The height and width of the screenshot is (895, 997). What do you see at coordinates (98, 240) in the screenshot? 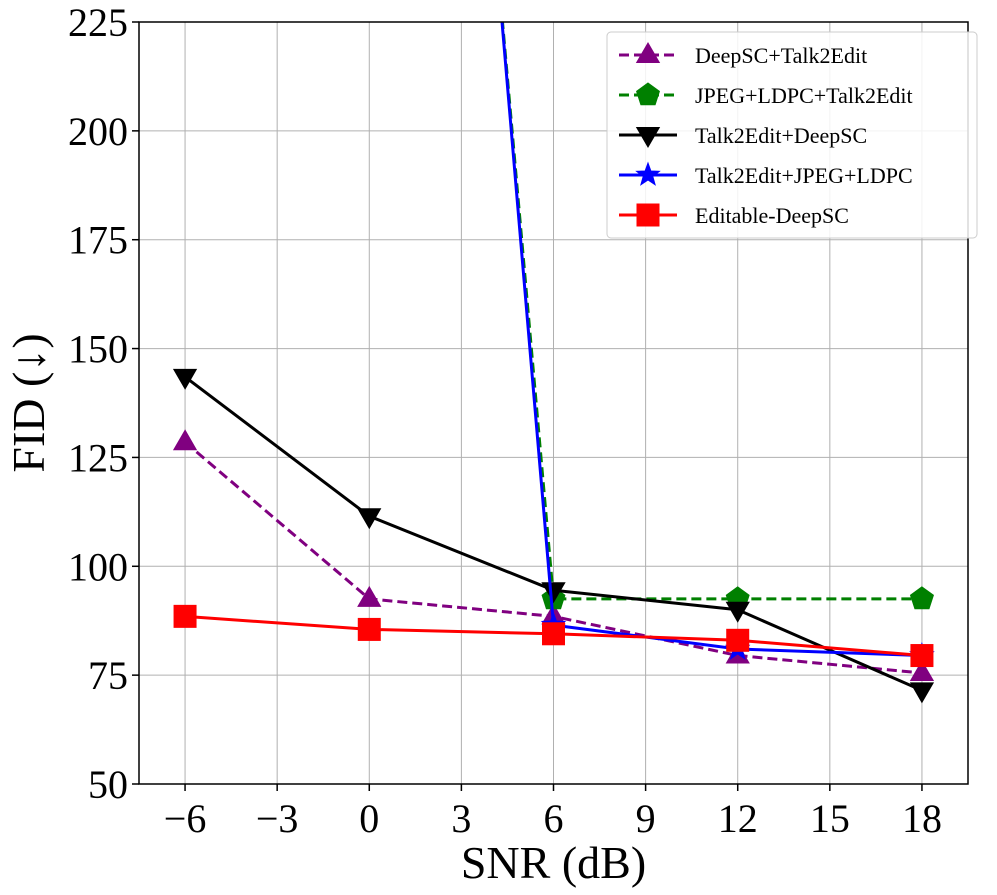
I see `y-tick-label: 175` at bounding box center [98, 240].